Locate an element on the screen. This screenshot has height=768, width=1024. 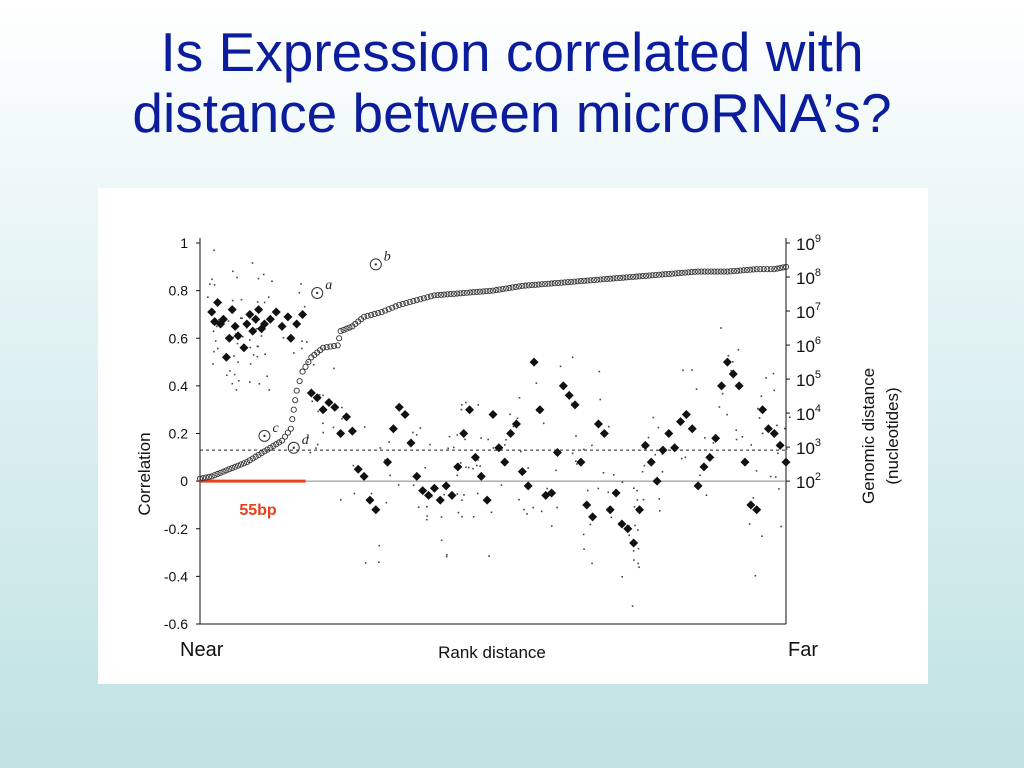
y-tick-label: -0.4 is located at coordinates (176, 576).